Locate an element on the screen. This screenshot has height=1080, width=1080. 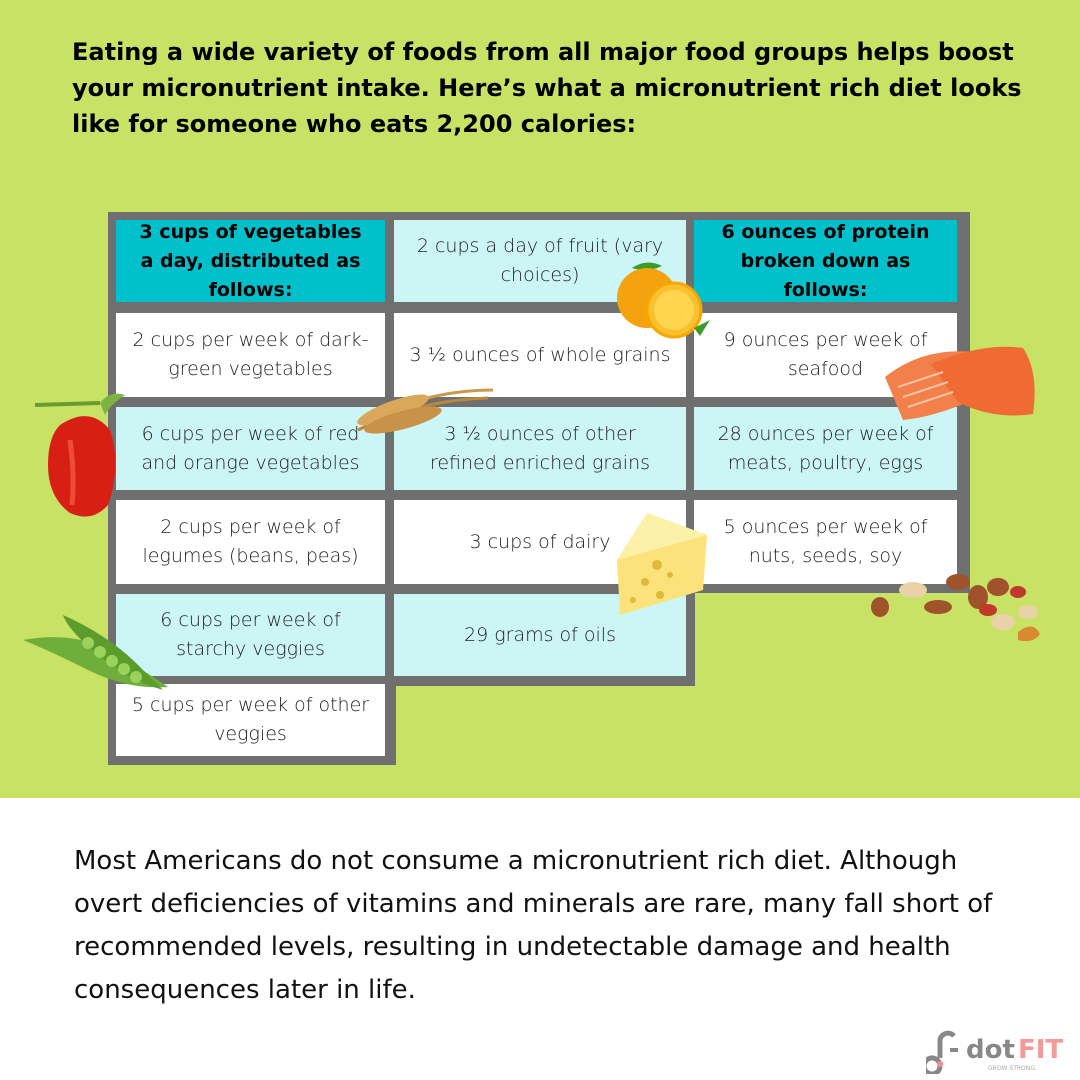
salmon-icon is located at coordinates (960, 383).